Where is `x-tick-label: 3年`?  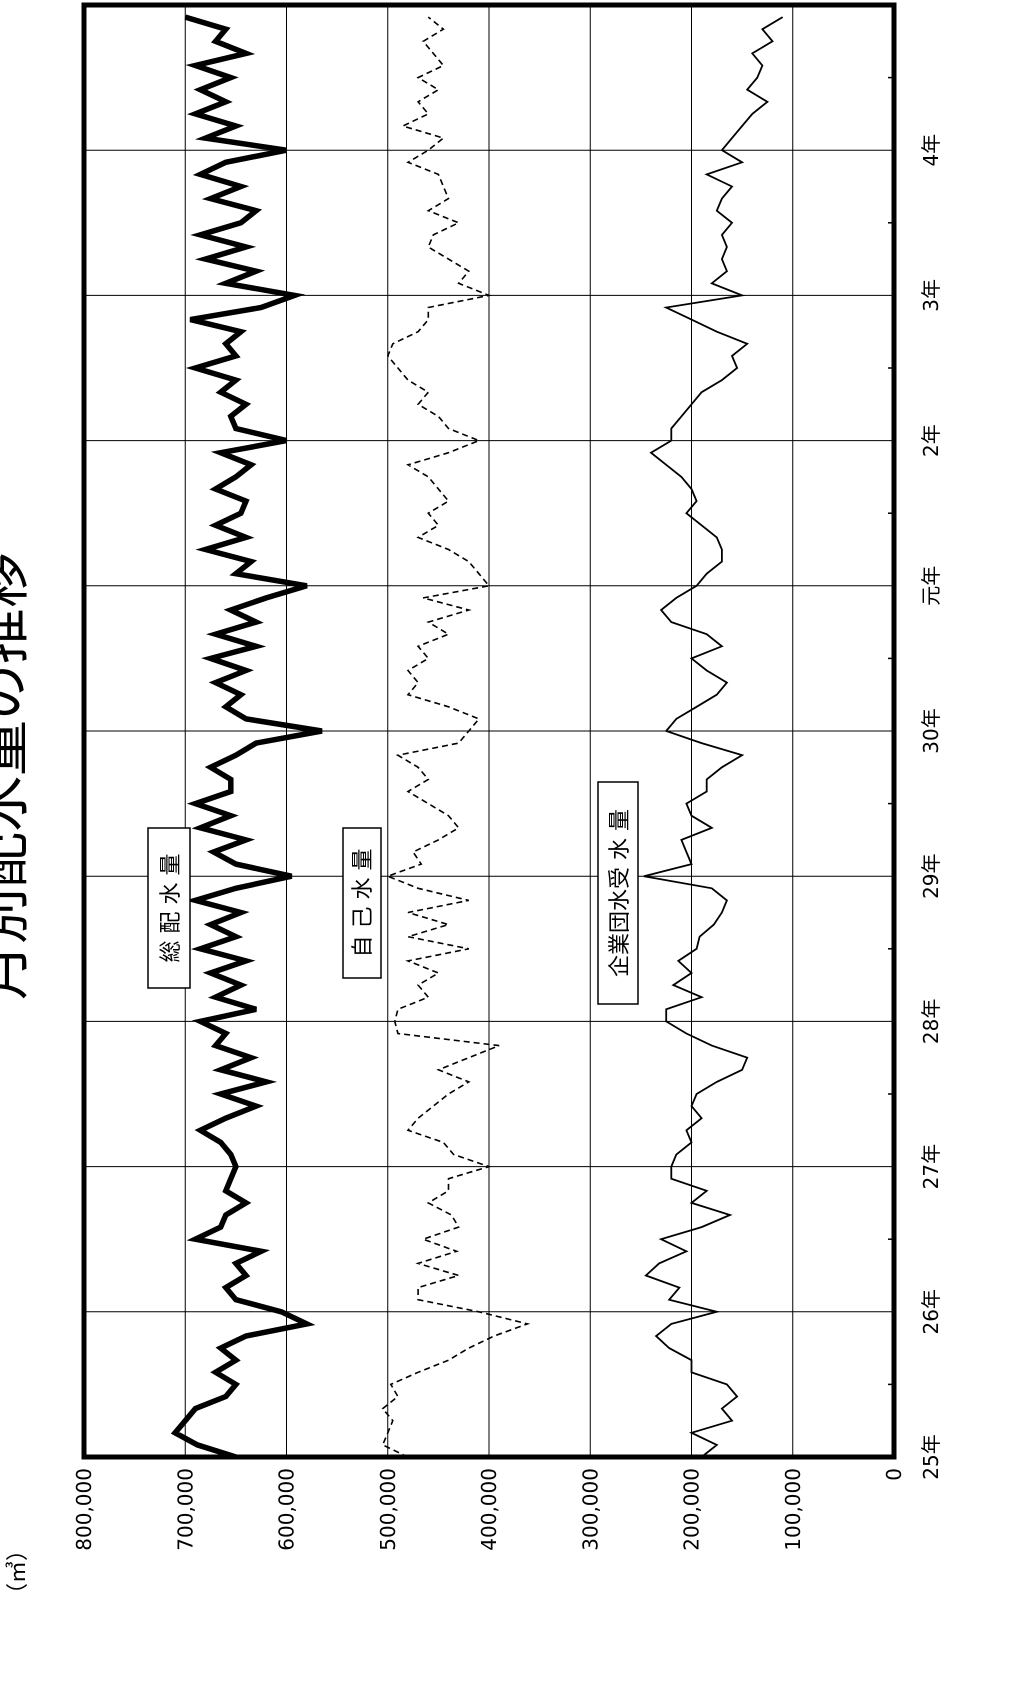 x-tick-label: 3年 is located at coordinates (931, 295).